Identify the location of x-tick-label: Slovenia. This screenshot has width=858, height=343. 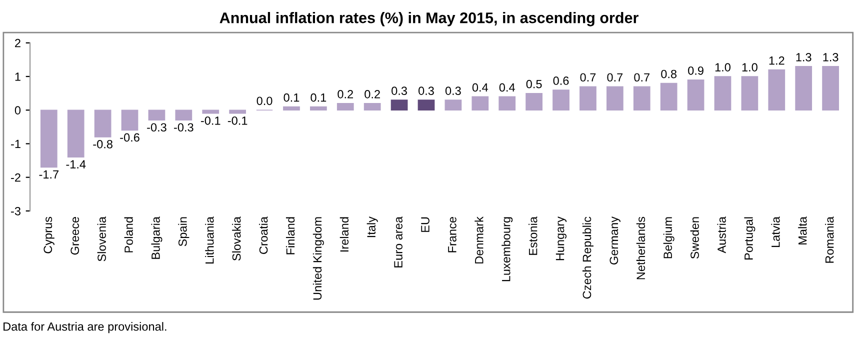
(101, 239).